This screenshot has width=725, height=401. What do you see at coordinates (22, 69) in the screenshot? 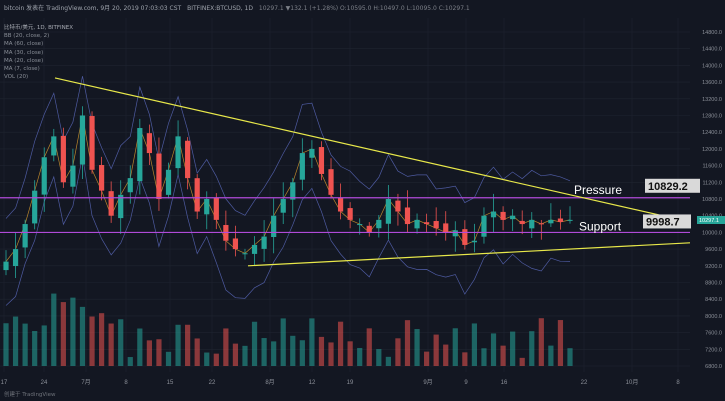
I see `indicator-ma7: MA (7, close)` at bounding box center [22, 69].